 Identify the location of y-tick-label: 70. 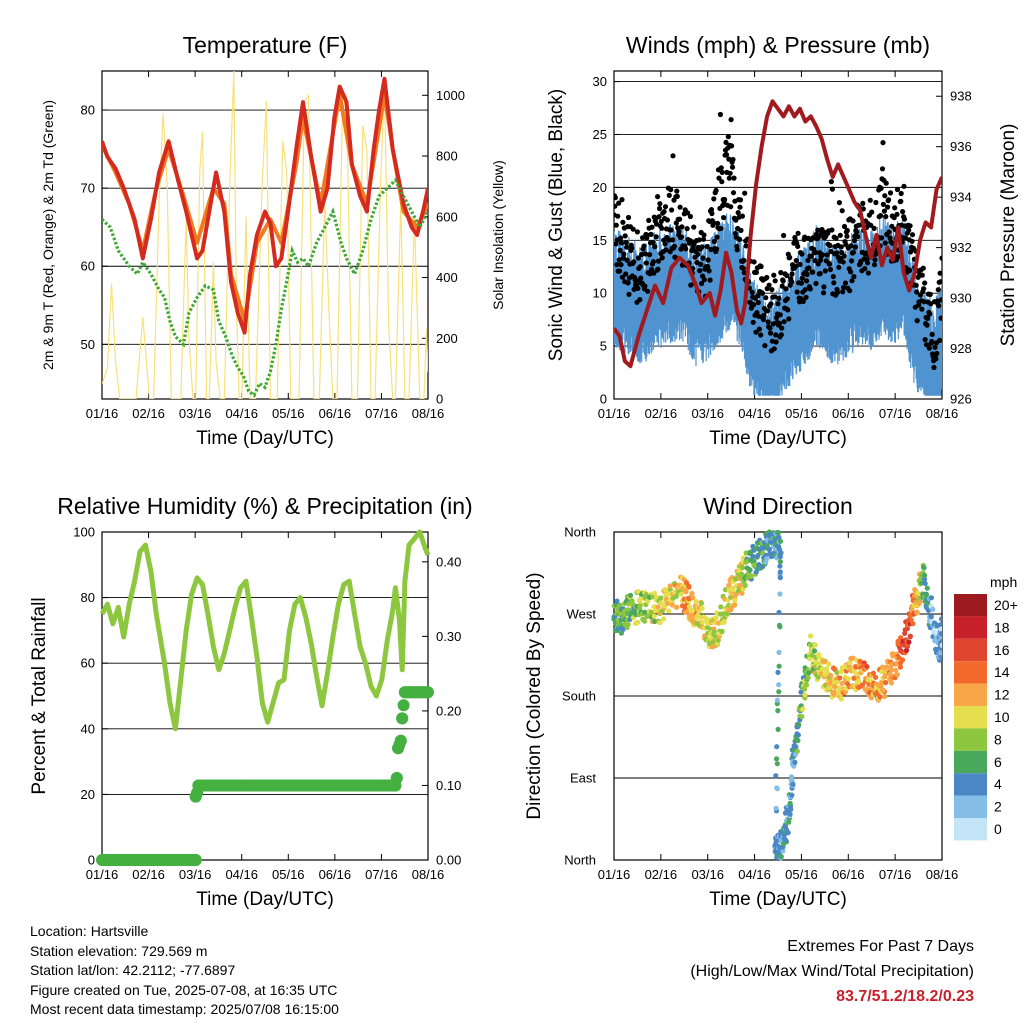
(88, 188).